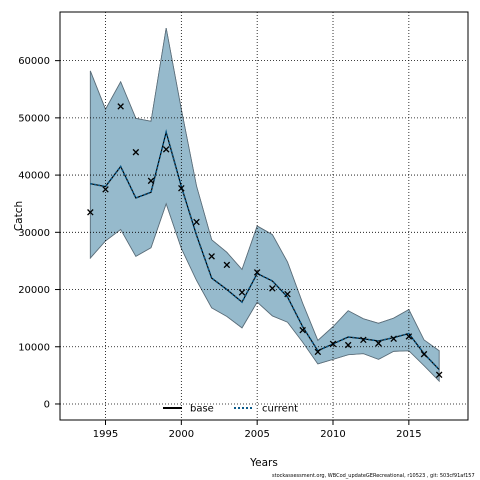  I want to click on x-tick-label-2015: 2015, so click(408, 434).